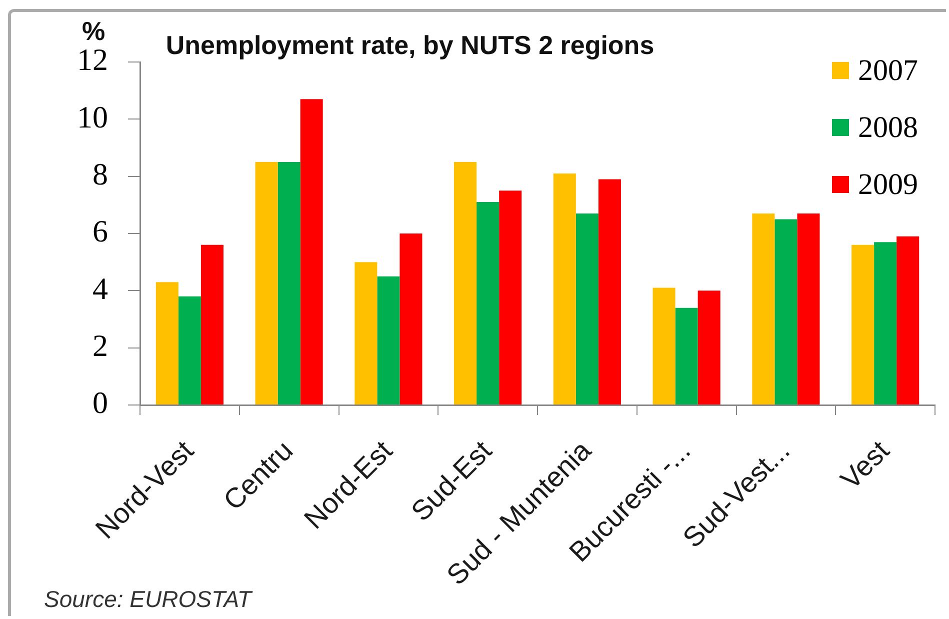 Image resolution: width=949 pixels, height=619 pixels. What do you see at coordinates (100, 345) in the screenshot?
I see `y-tick-label: 2` at bounding box center [100, 345].